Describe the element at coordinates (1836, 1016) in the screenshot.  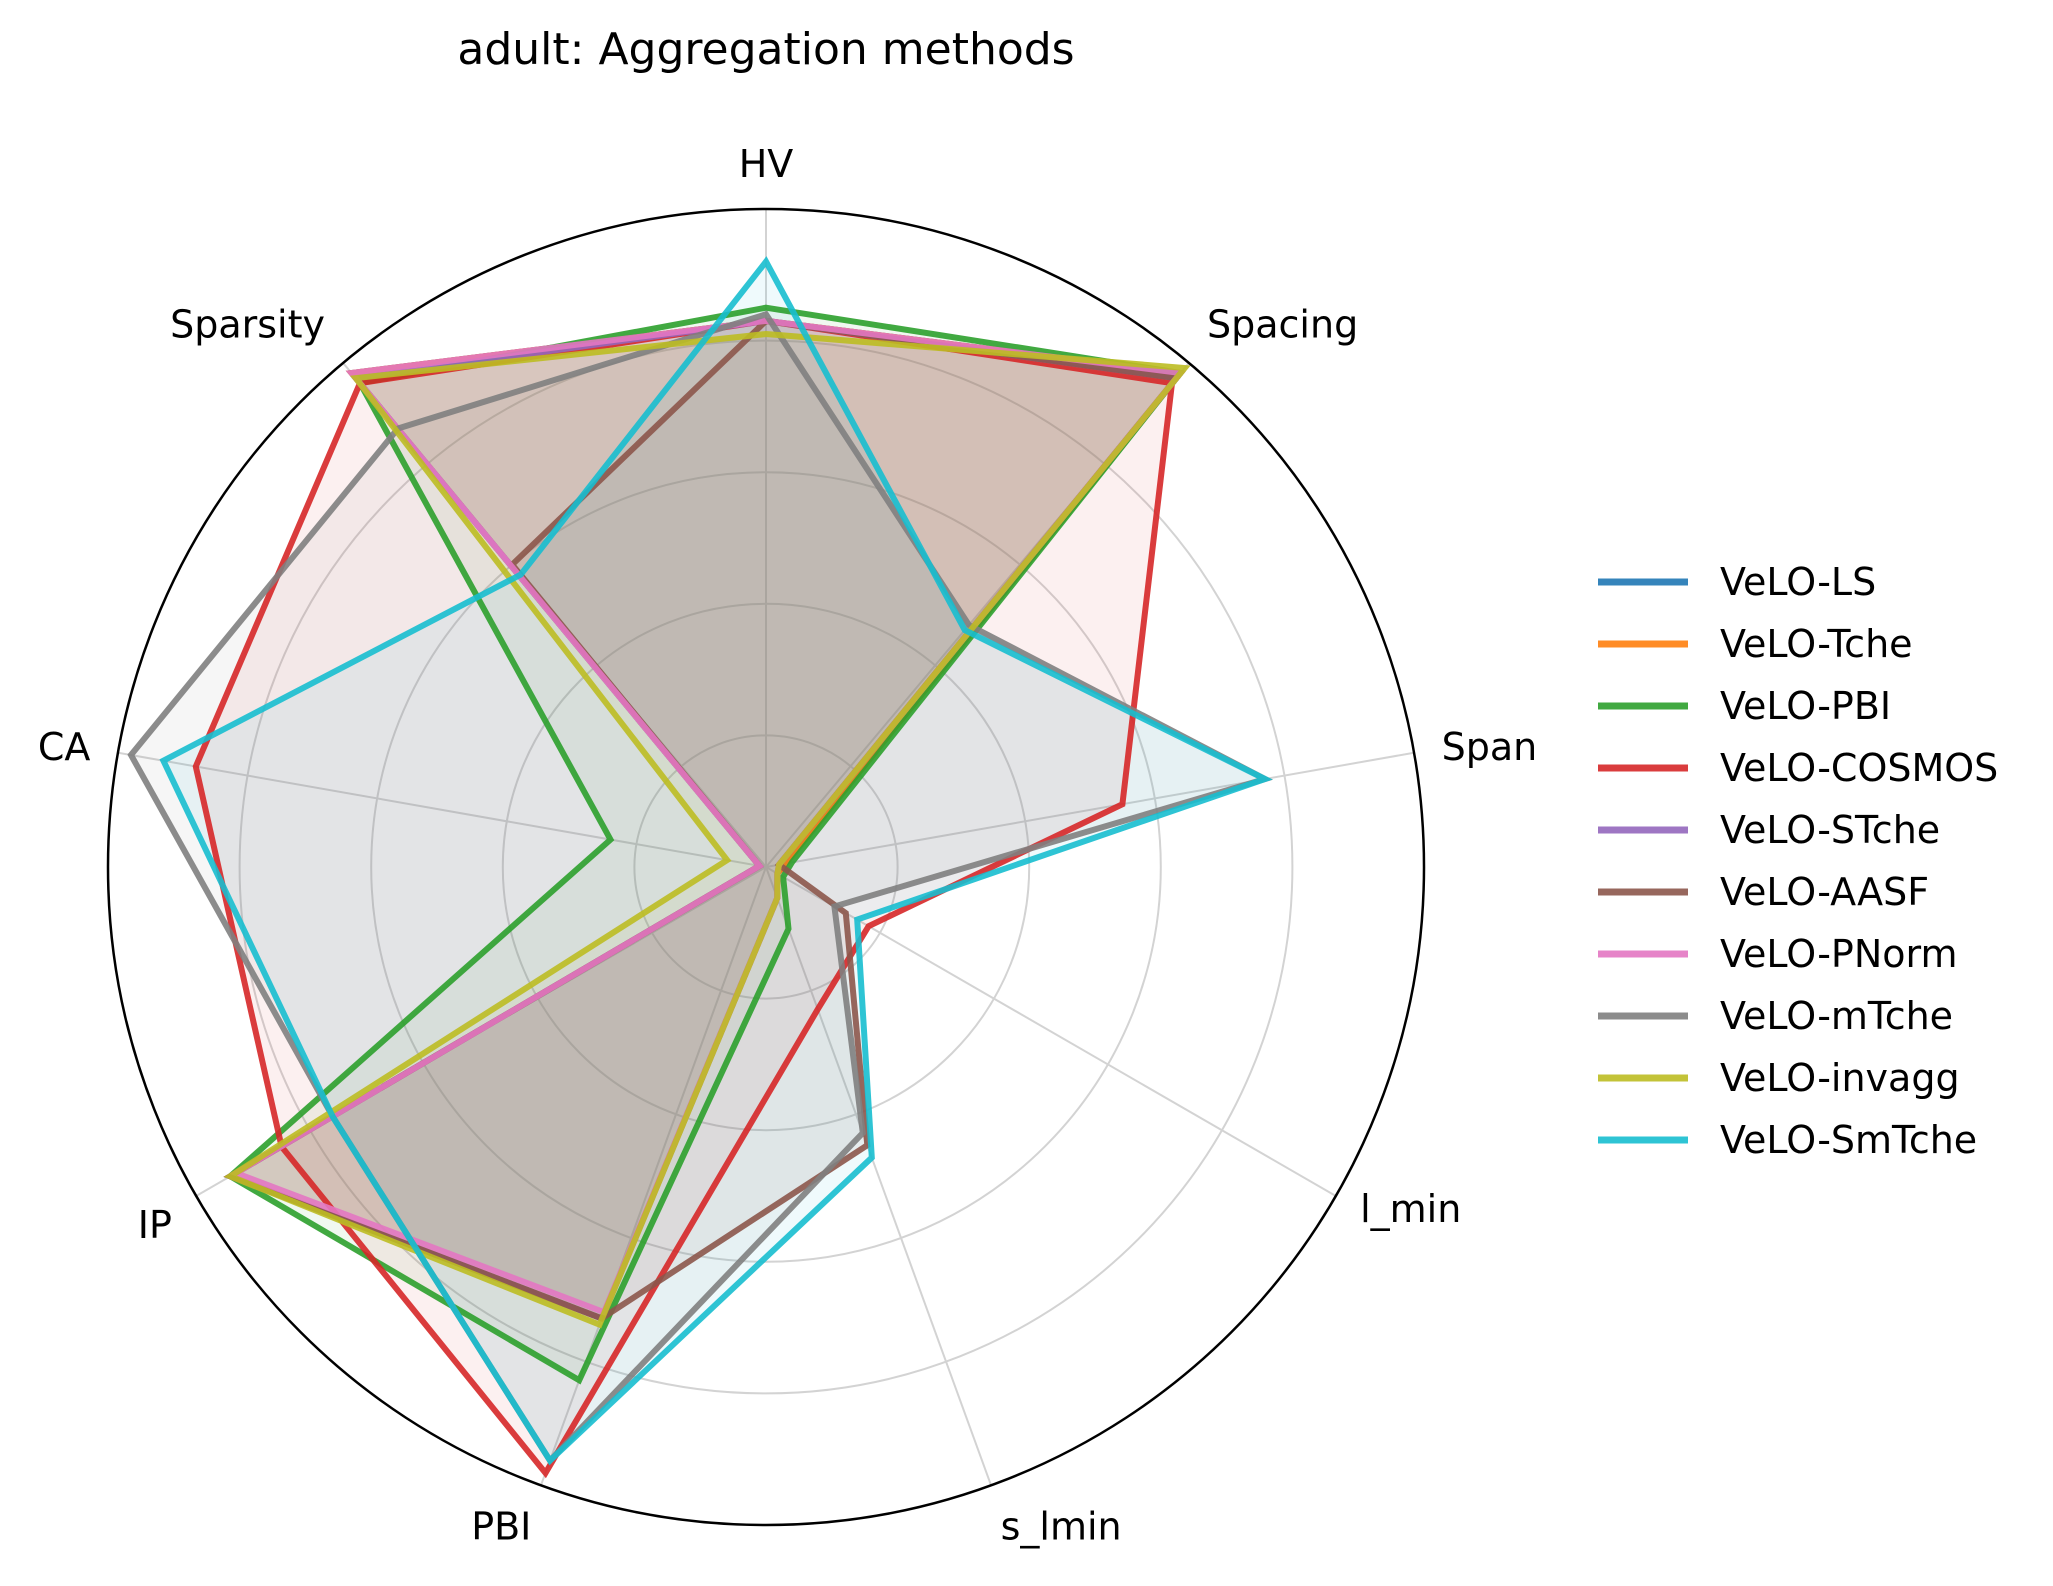
I see `legend-label-velo-mtche: VeLO-mTche` at that location.